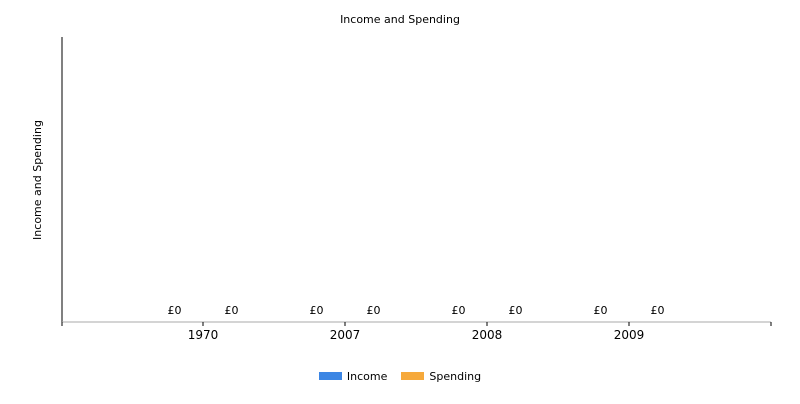  Describe the element at coordinates (367, 376) in the screenshot. I see `legend-label-income: Income` at that location.